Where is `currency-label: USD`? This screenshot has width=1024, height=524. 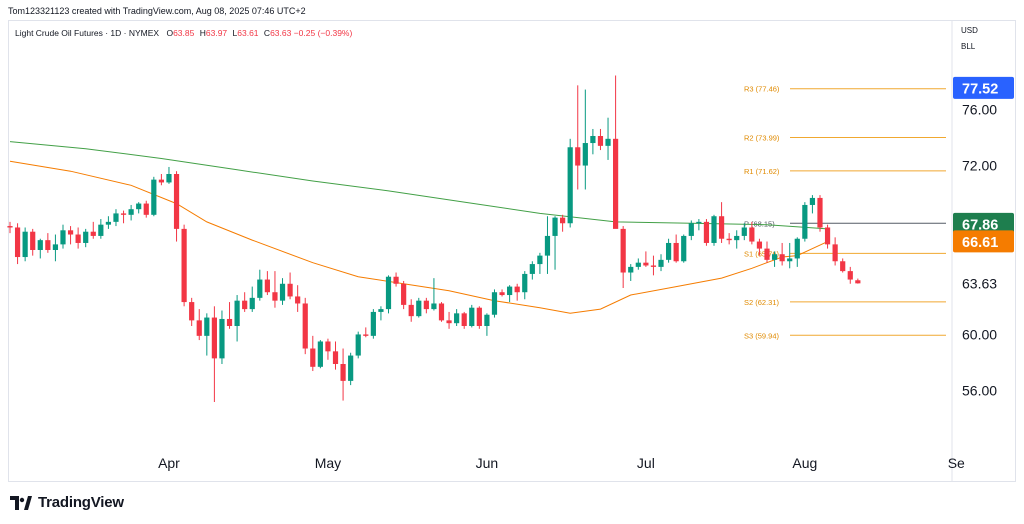 currency-label: USD is located at coordinates (969, 30).